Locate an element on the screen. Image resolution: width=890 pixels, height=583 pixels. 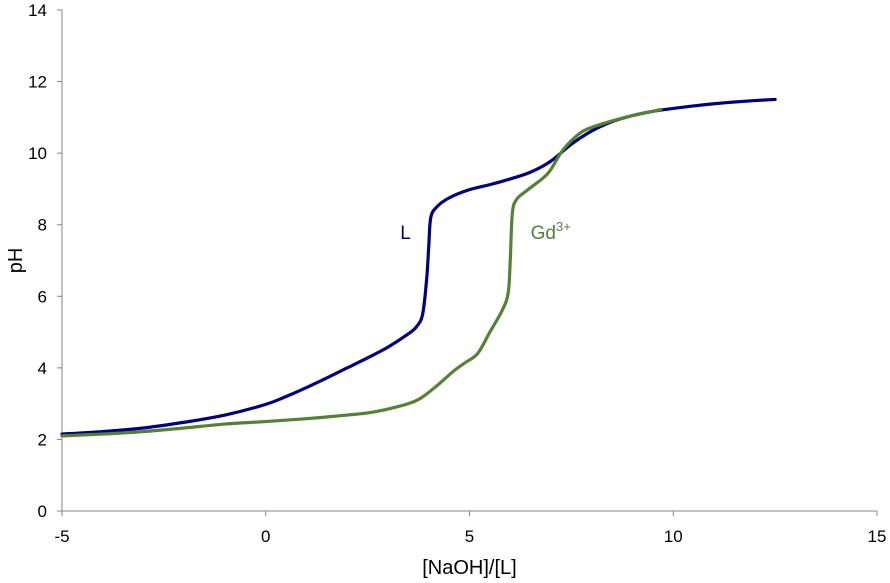
series-label-text: L is located at coordinates (405, 233).